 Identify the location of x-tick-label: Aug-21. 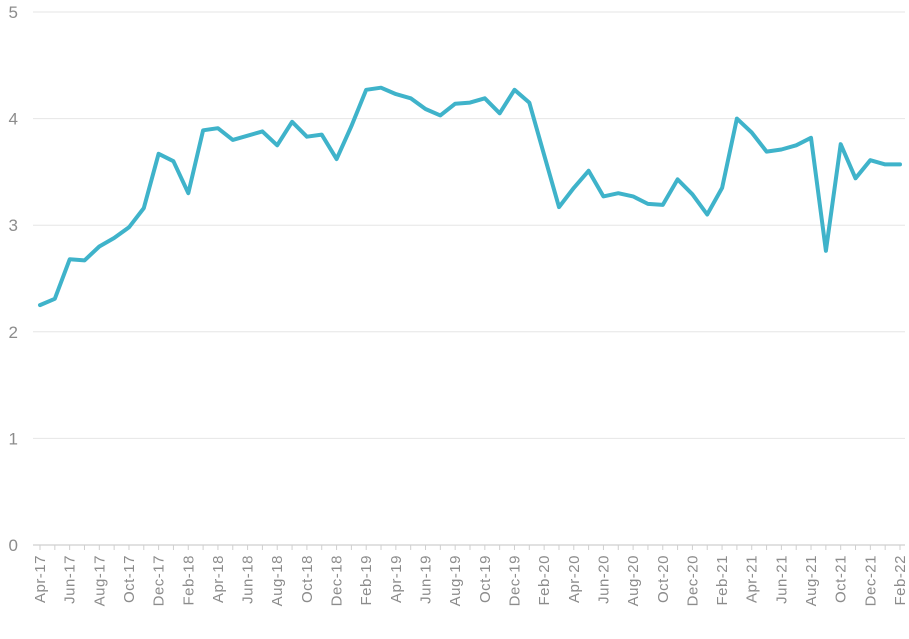
(811, 580).